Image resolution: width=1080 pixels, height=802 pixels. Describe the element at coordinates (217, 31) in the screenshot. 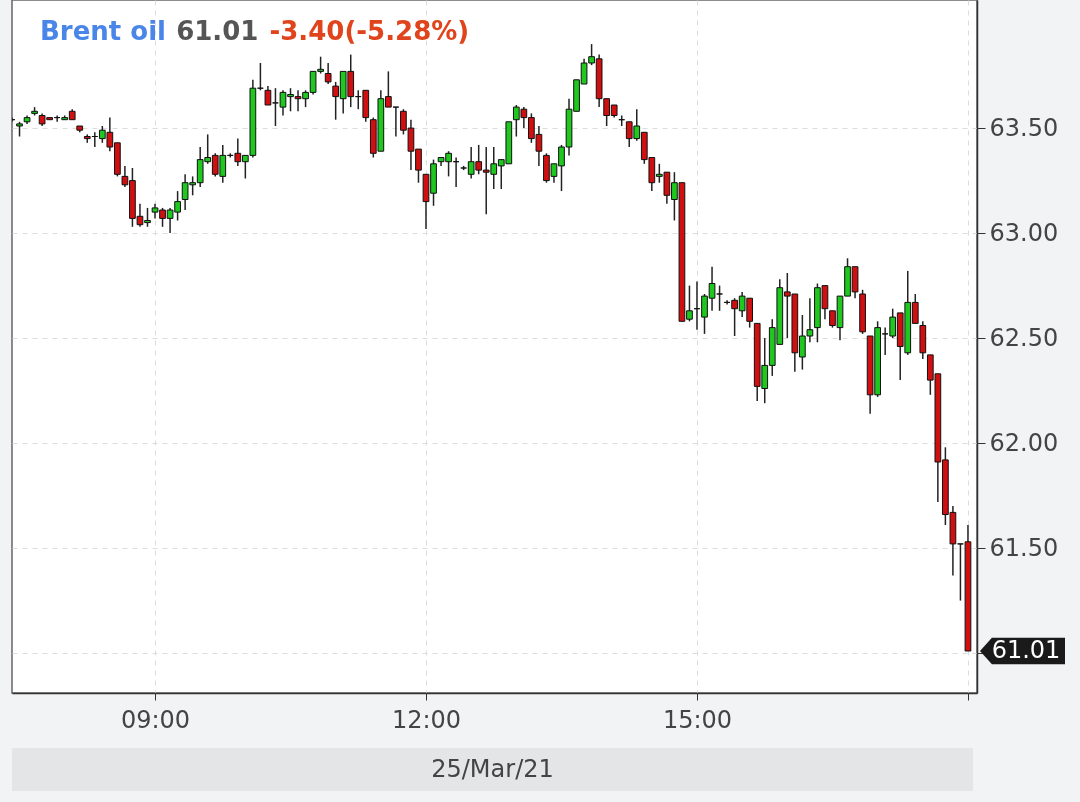

I see `annotation: 61.01` at that location.